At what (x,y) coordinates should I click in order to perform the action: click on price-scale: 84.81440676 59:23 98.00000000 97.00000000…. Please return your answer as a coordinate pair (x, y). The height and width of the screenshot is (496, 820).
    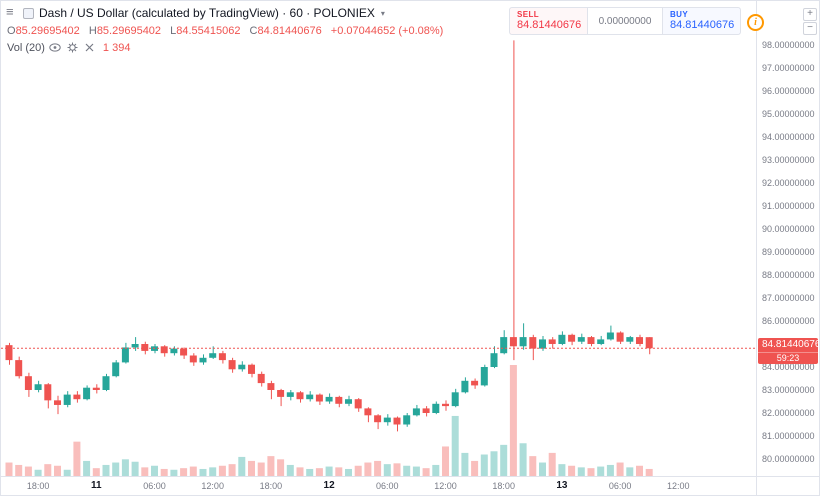
    Looking at the image, I should click on (787, 238).